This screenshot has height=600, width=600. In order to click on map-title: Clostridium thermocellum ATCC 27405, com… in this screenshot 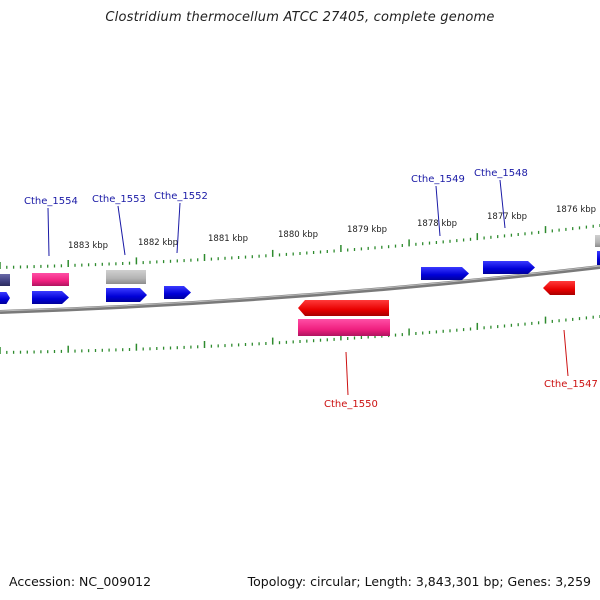, I will do `click(300, 17)`.